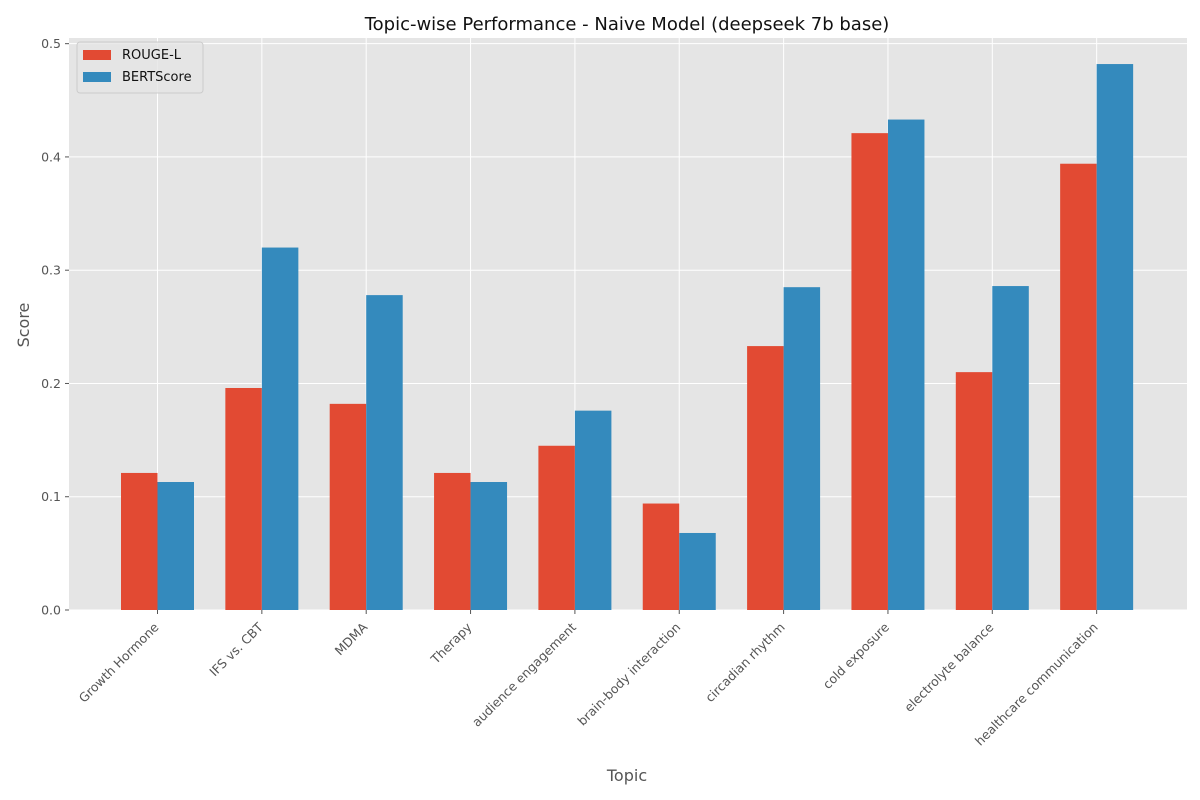  Describe the element at coordinates (97, 55) in the screenshot. I see `legend-swatch-rouge-l` at that location.